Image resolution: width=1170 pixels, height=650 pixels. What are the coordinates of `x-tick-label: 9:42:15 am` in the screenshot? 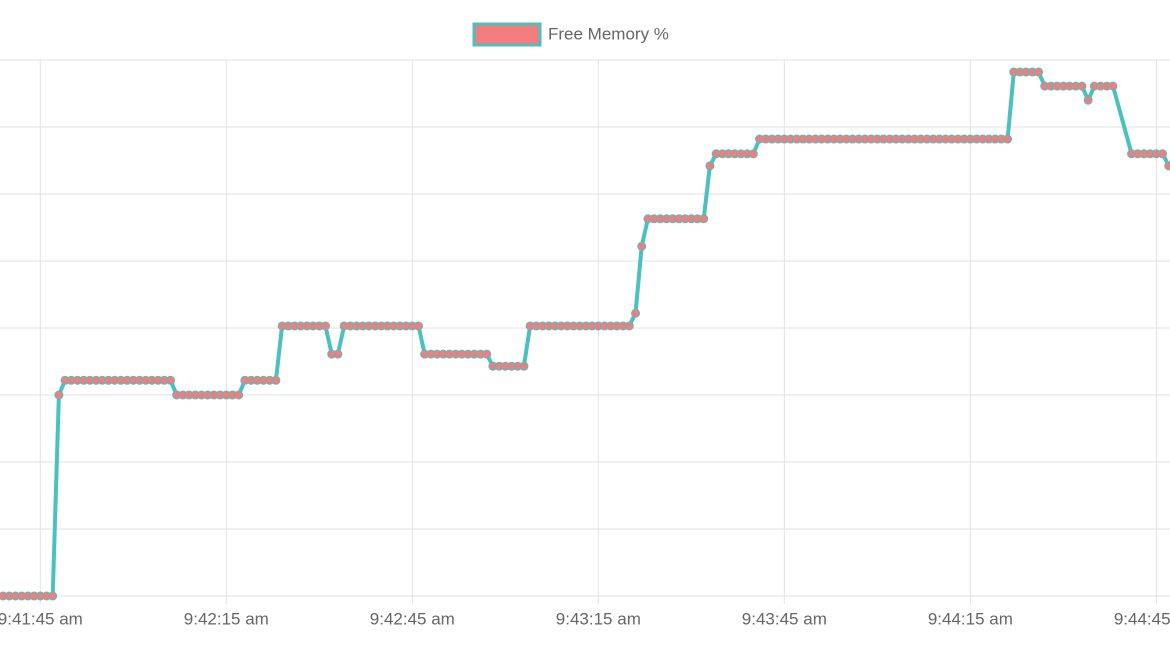 It's located at (226, 618).